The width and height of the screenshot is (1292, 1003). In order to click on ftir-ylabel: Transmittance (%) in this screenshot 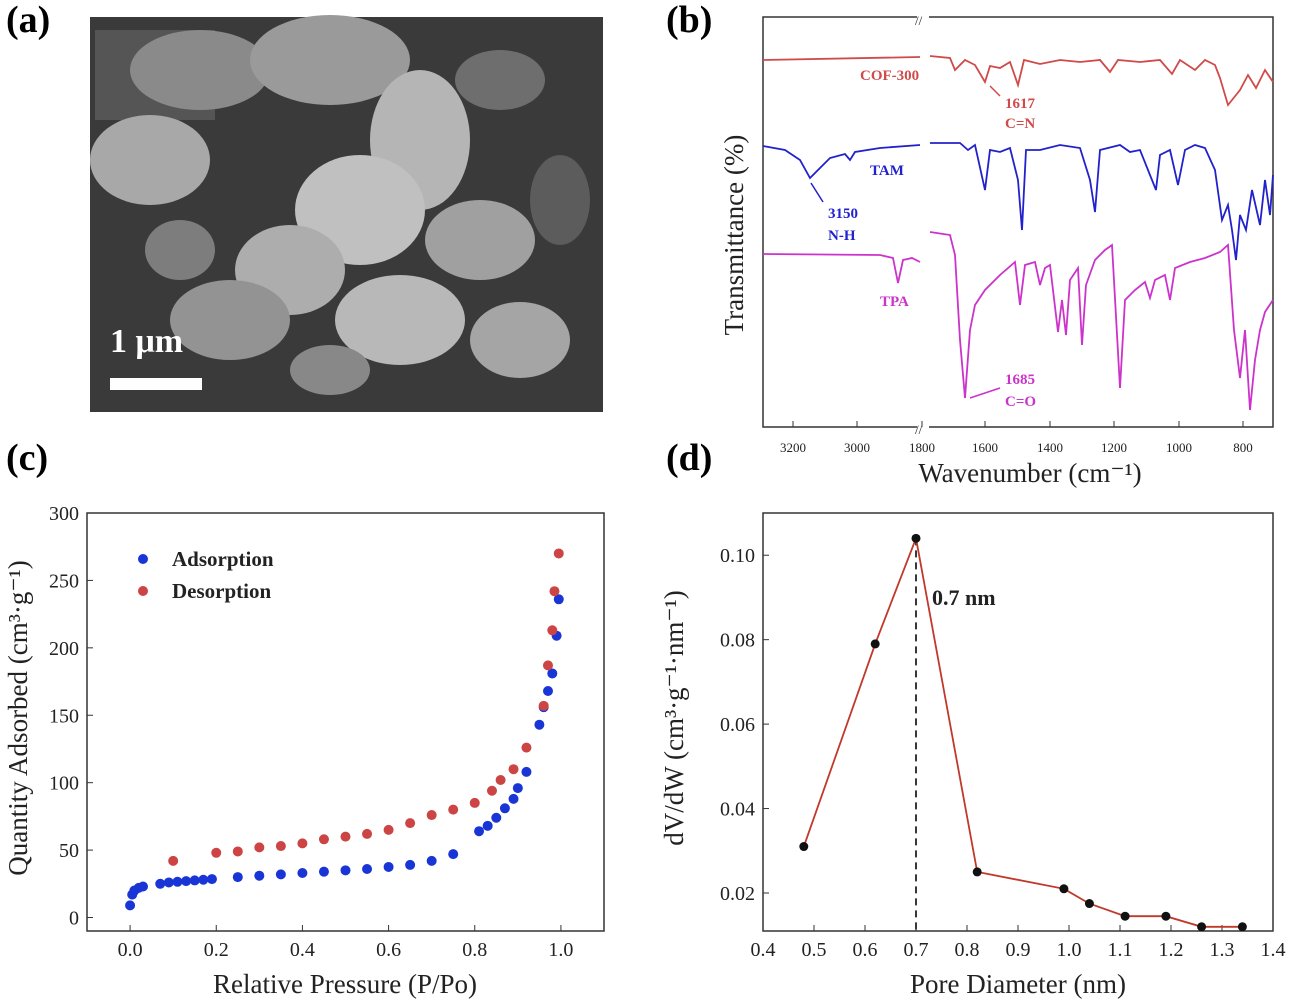, I will do `click(734, 235)`.